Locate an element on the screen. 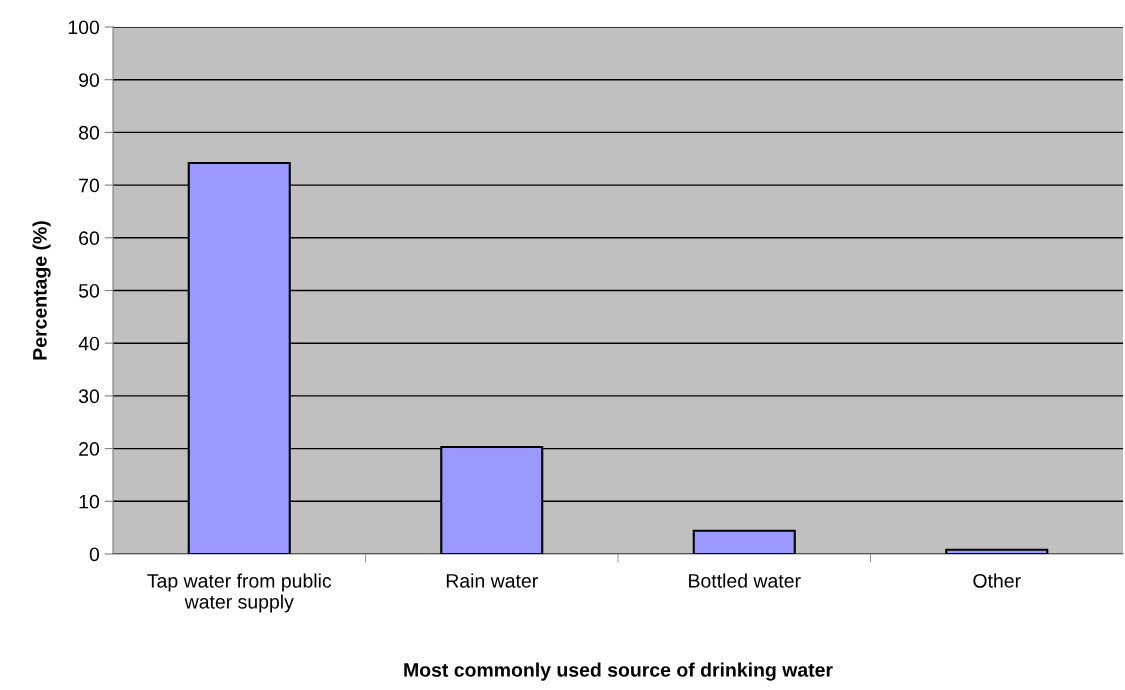 This screenshot has height=690, width=1125. x-tick-label: Other is located at coordinates (997, 580).